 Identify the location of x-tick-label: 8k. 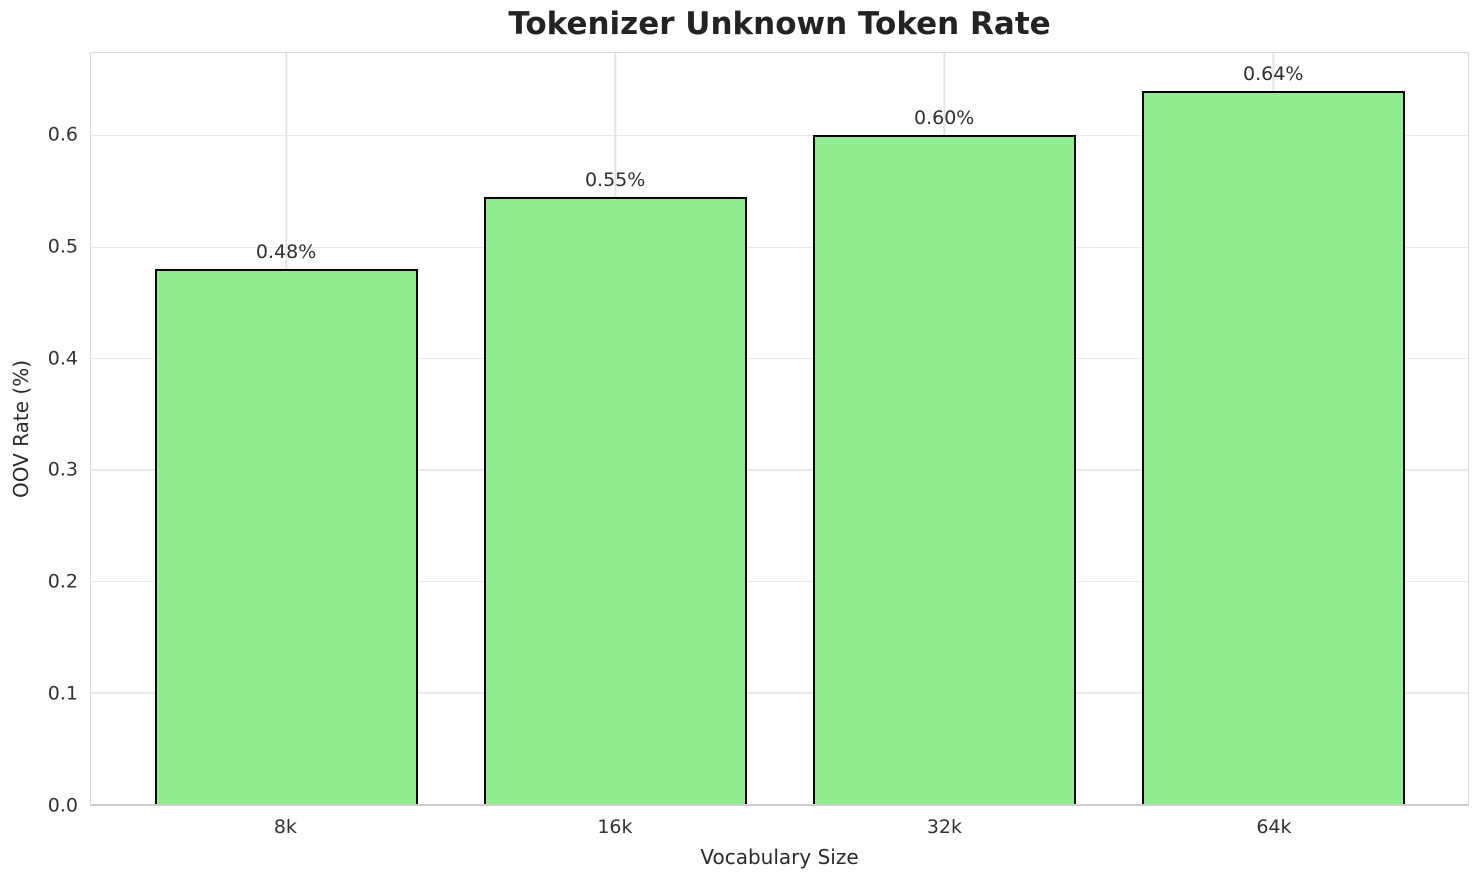
(285, 827).